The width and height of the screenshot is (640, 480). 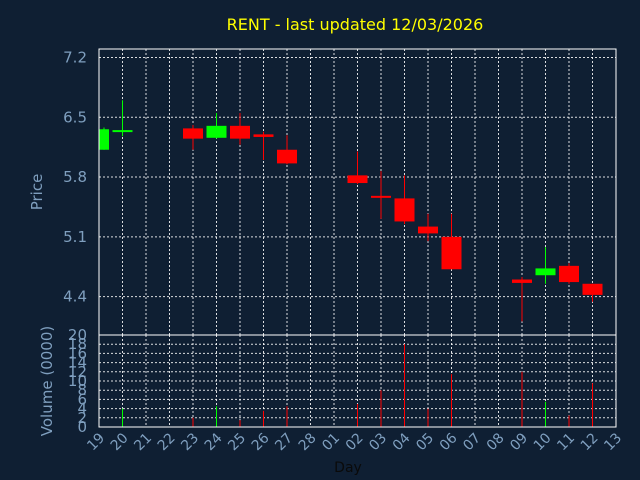 I want to click on volume-tick-label: 6, so click(x=82, y=399).